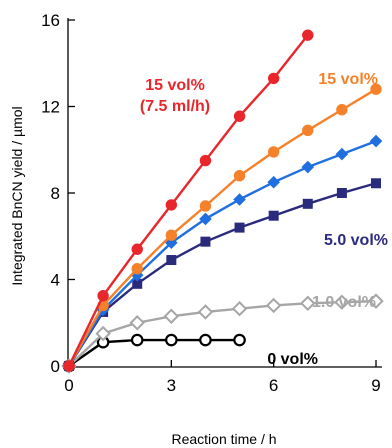 This screenshot has width=392, height=448. I want to click on x-axis-title: Reaction time / h, so click(223, 439).